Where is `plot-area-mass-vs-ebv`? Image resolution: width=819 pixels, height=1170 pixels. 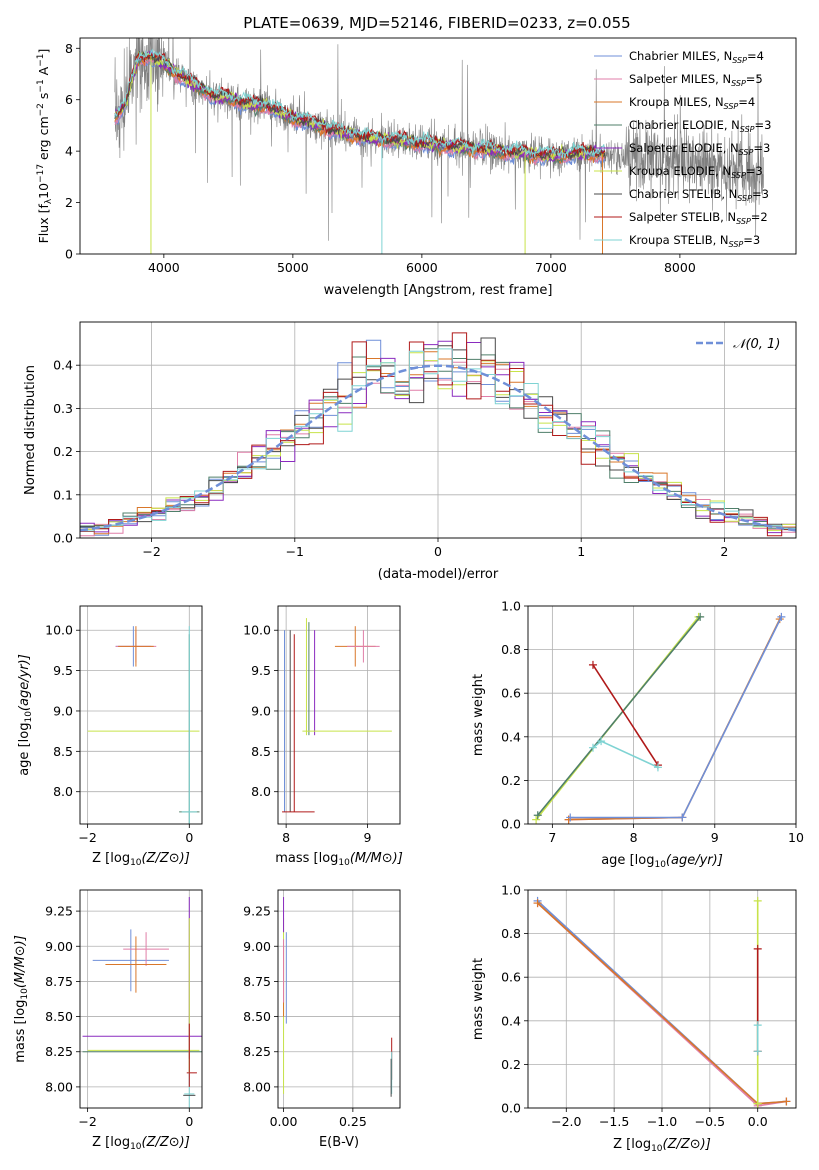 plot-area-mass-vs-ebv is located at coordinates (338, 997).